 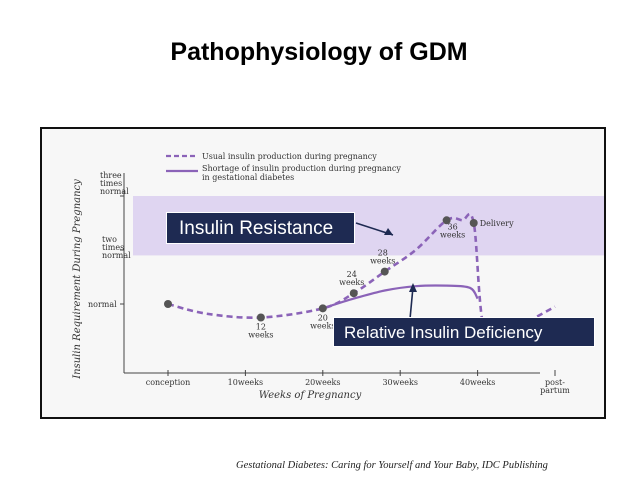 What do you see at coordinates (464, 332) in the screenshot?
I see `callout-relative-insulin-deficiency: Relative Insulin Deficiency` at bounding box center [464, 332].